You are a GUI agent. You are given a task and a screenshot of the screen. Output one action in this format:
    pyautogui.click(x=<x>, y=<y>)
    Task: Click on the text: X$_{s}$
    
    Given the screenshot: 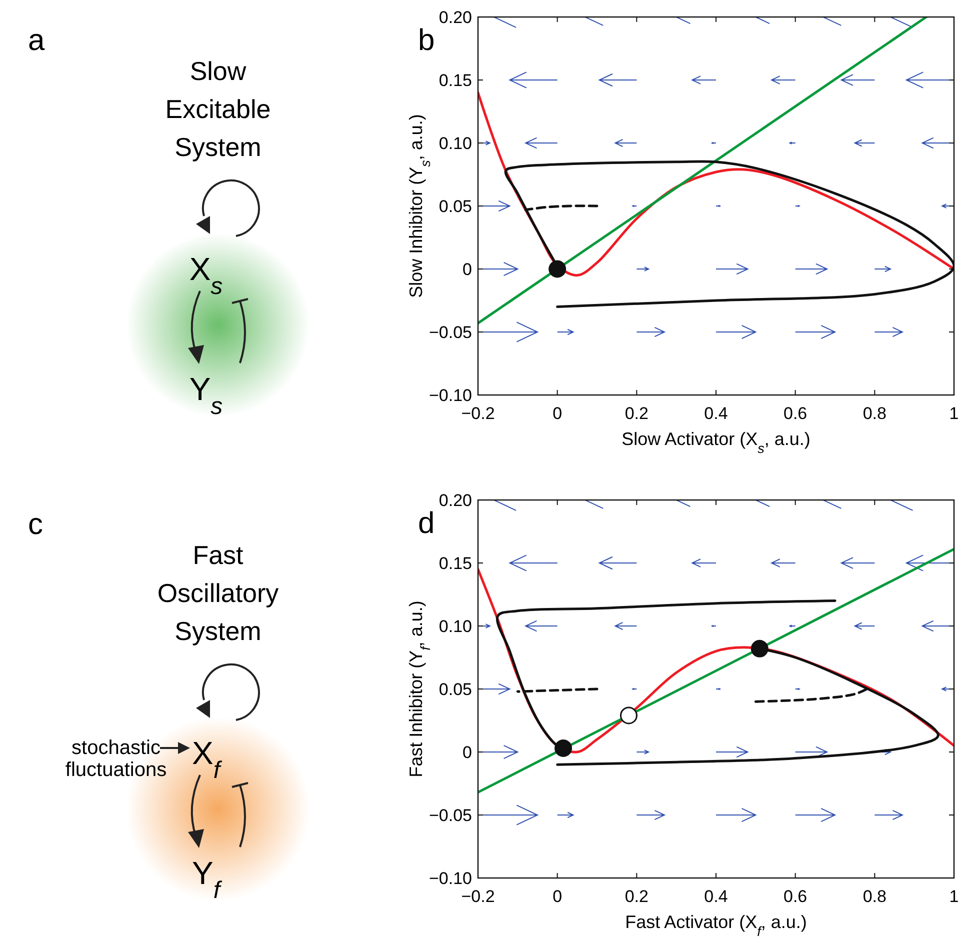 What is the action you would take?
    pyautogui.click(x=206, y=275)
    